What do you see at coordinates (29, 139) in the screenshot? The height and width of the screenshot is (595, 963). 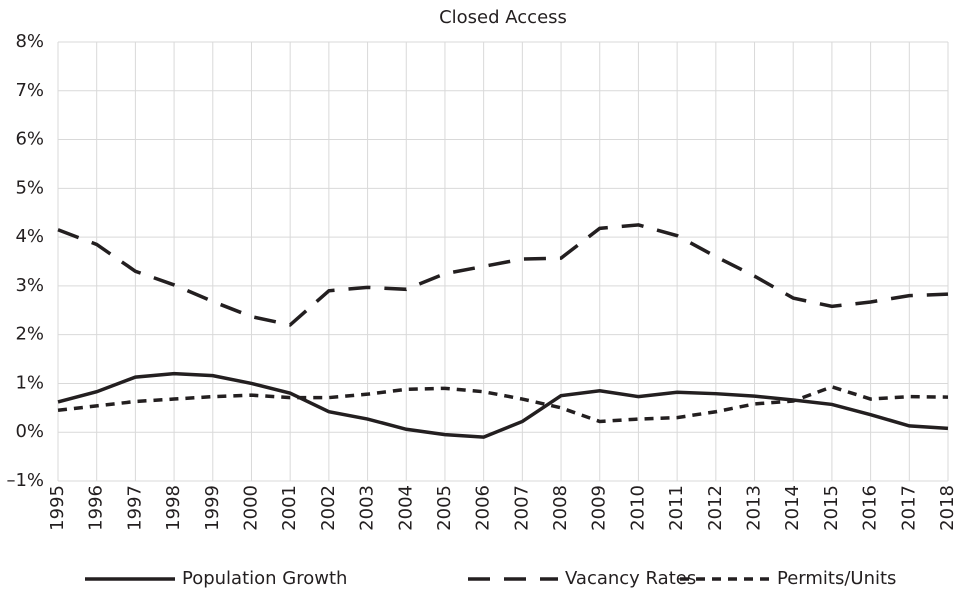 I see `y-tick-label: 6%` at bounding box center [29, 139].